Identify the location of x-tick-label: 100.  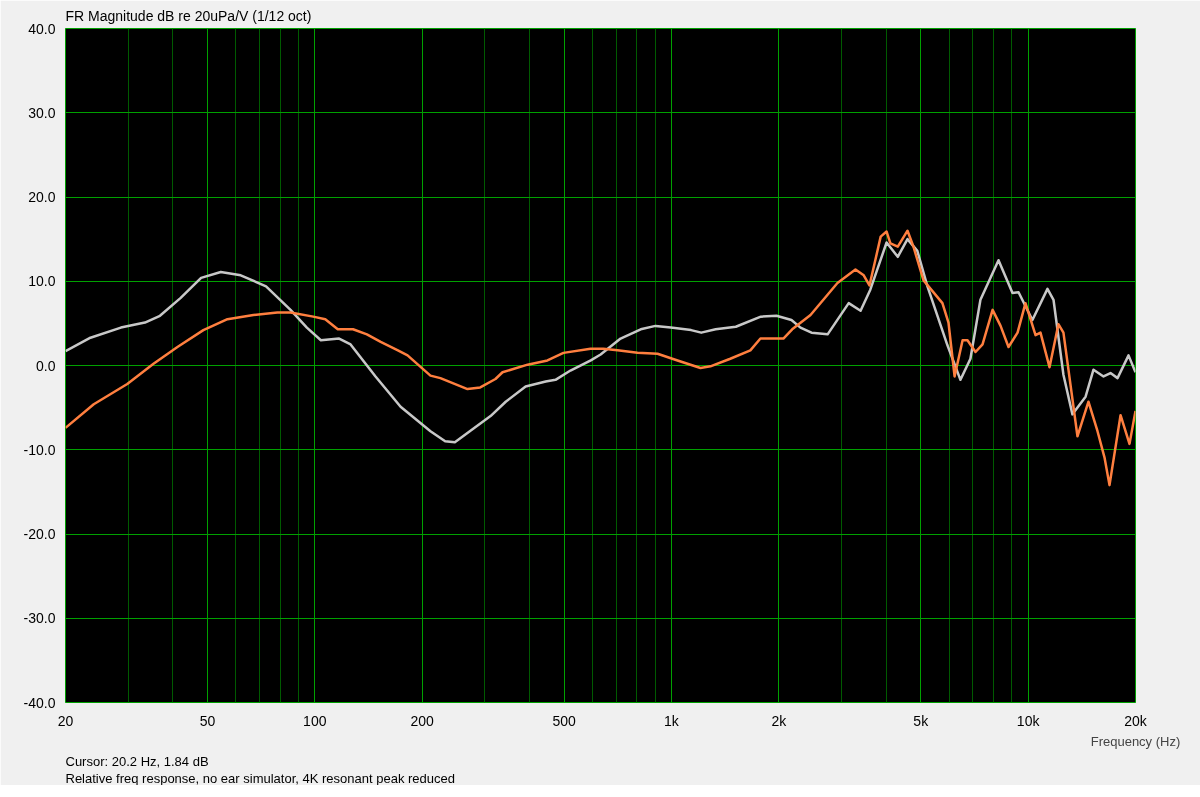
(315, 720).